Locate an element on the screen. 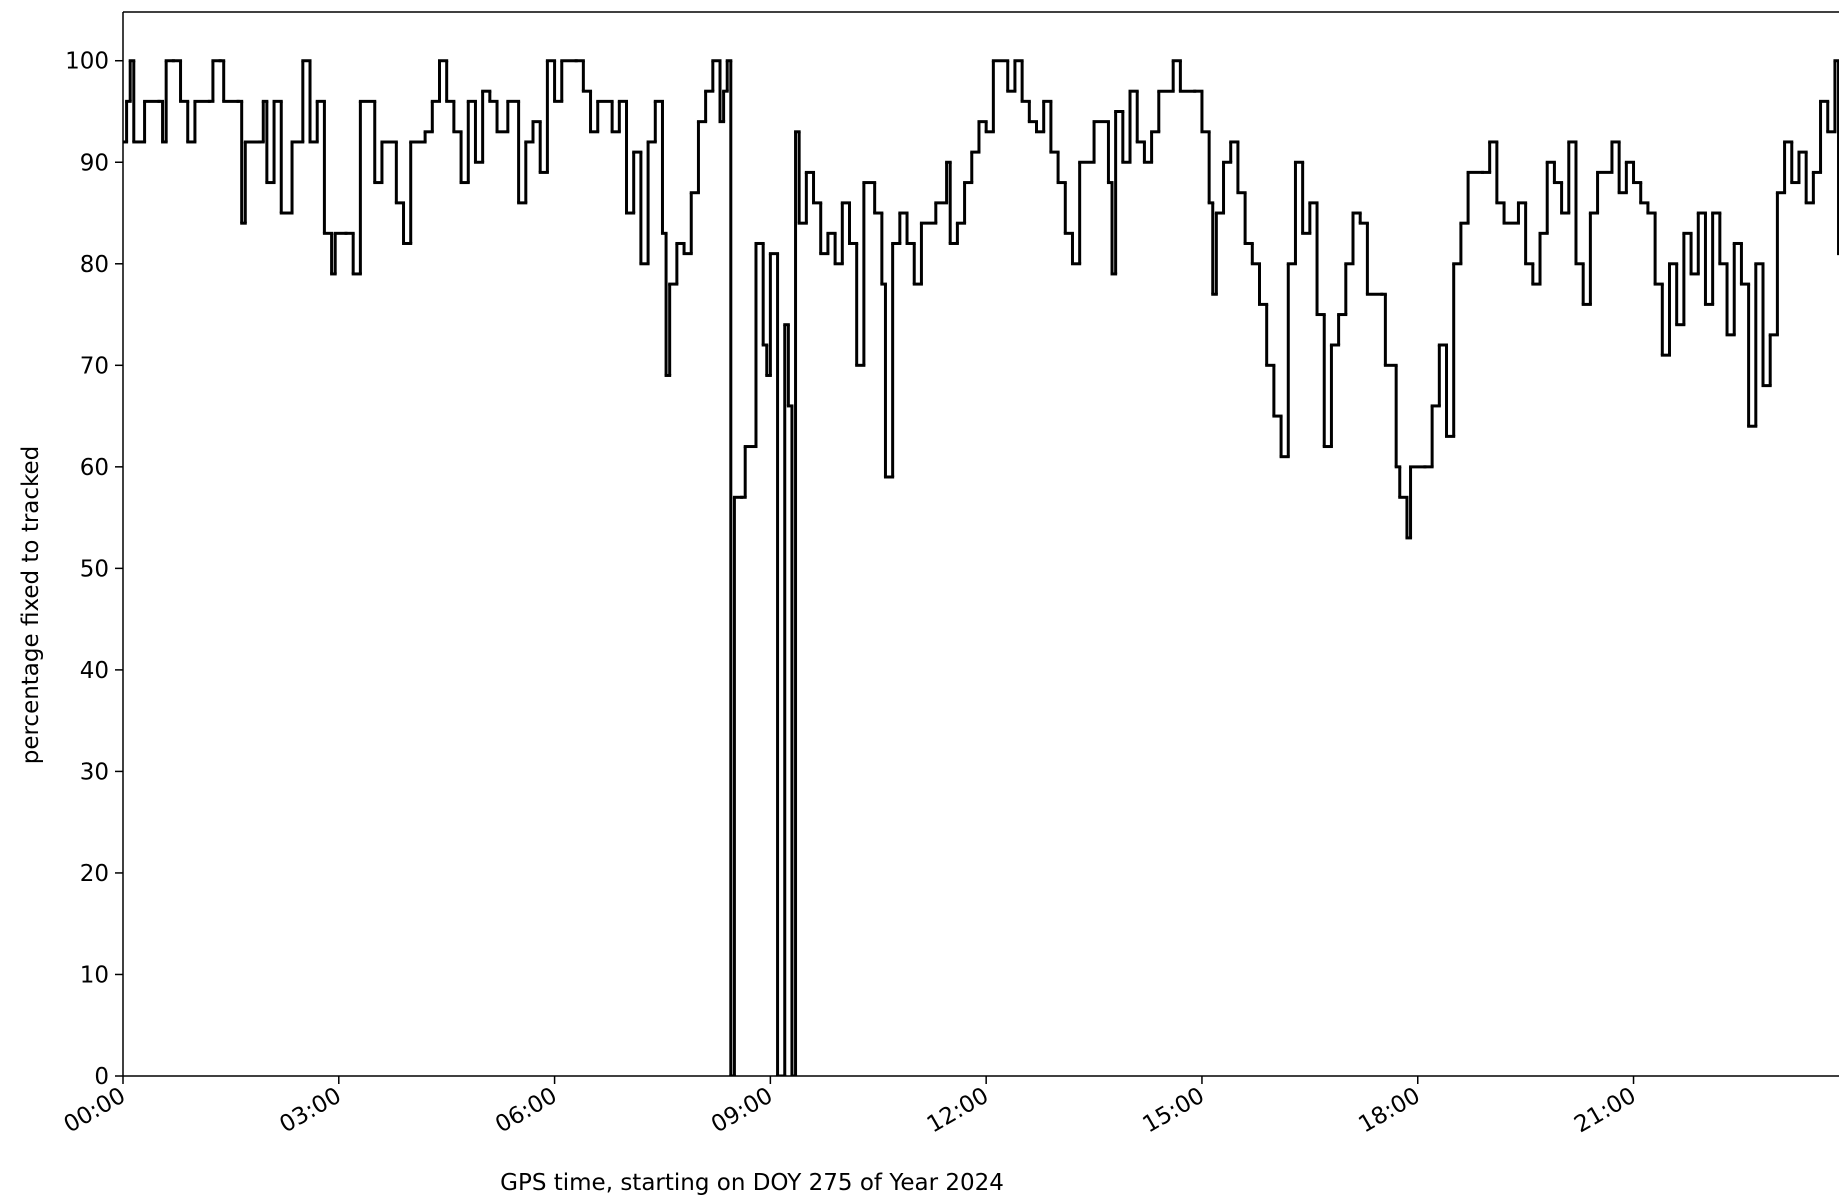 The width and height of the screenshot is (1839, 1201). y-tick-label: 40 is located at coordinates (94, 671).